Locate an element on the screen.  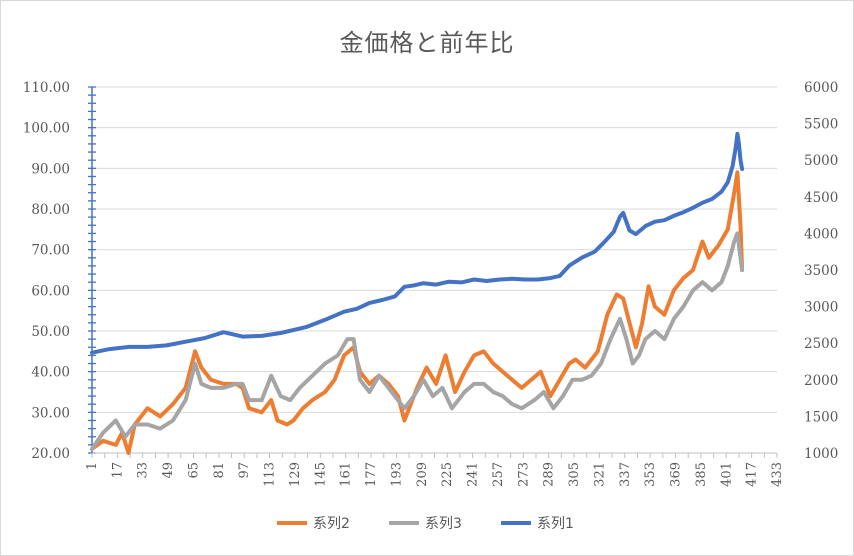
x-tick-label: 17 is located at coordinates (117, 470).